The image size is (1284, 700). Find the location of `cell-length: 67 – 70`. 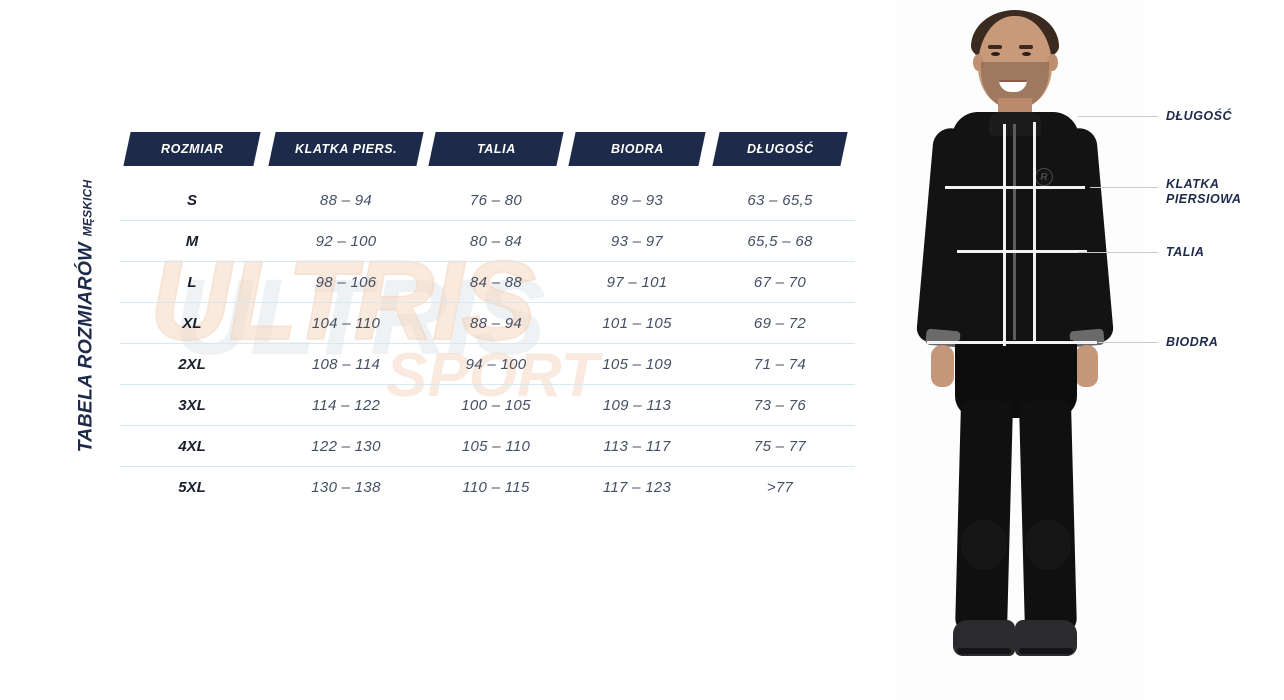

cell-length: 67 – 70 is located at coordinates (780, 282).